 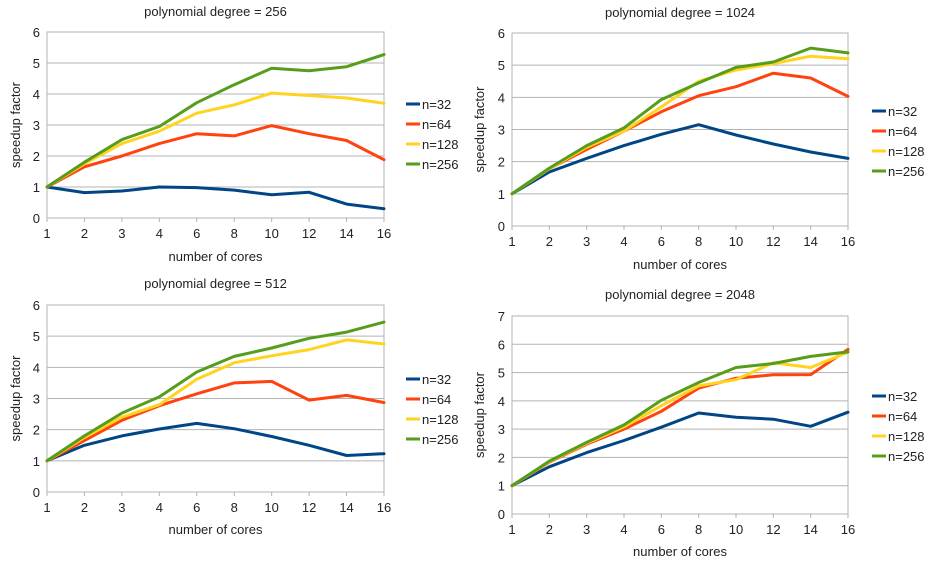 I want to click on y-tick-label: 7, so click(x=501, y=316).